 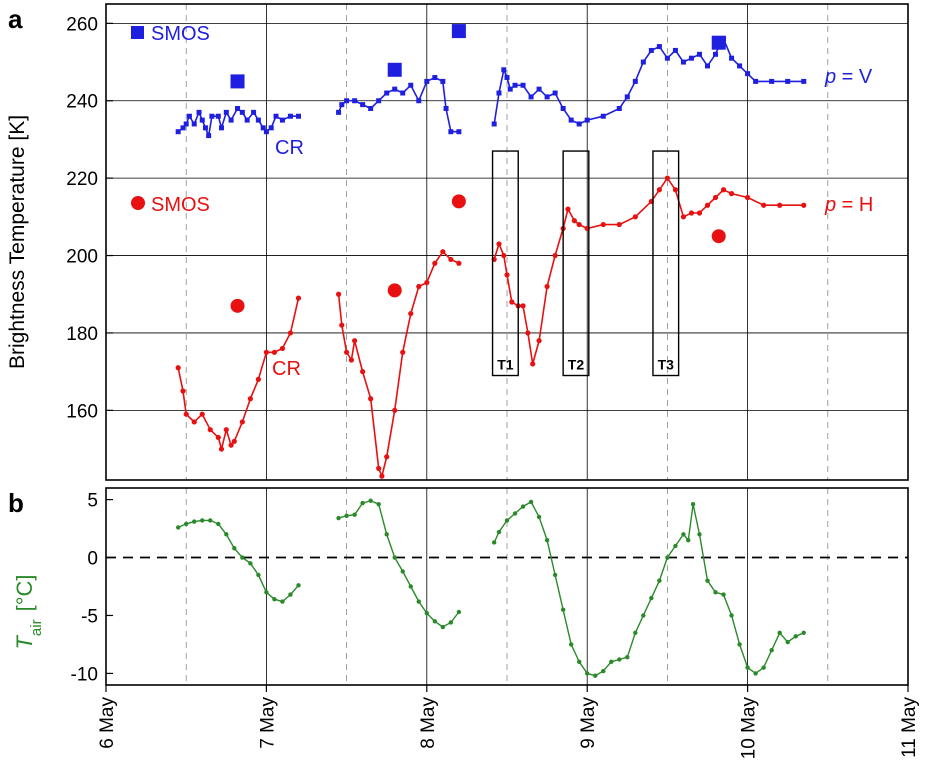 I want to click on y-tick-label: 220, so click(x=82, y=179).